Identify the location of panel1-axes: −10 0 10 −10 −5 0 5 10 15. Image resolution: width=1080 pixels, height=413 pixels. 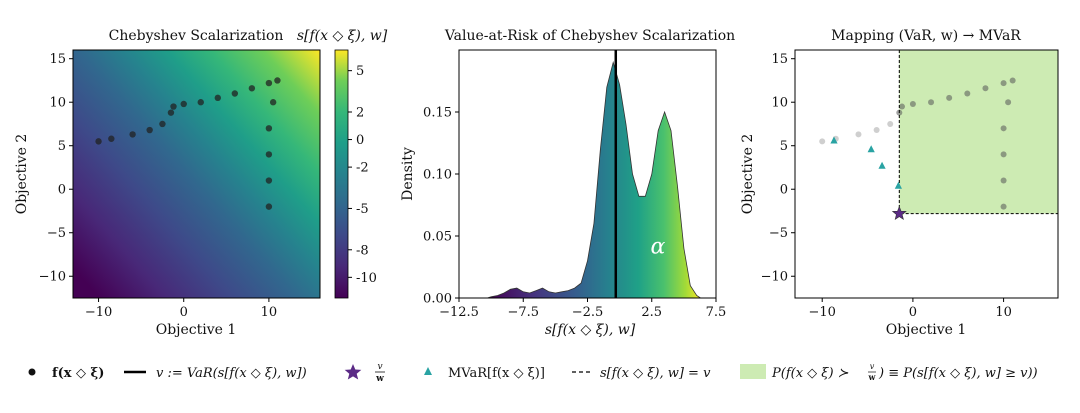
(158, 186).